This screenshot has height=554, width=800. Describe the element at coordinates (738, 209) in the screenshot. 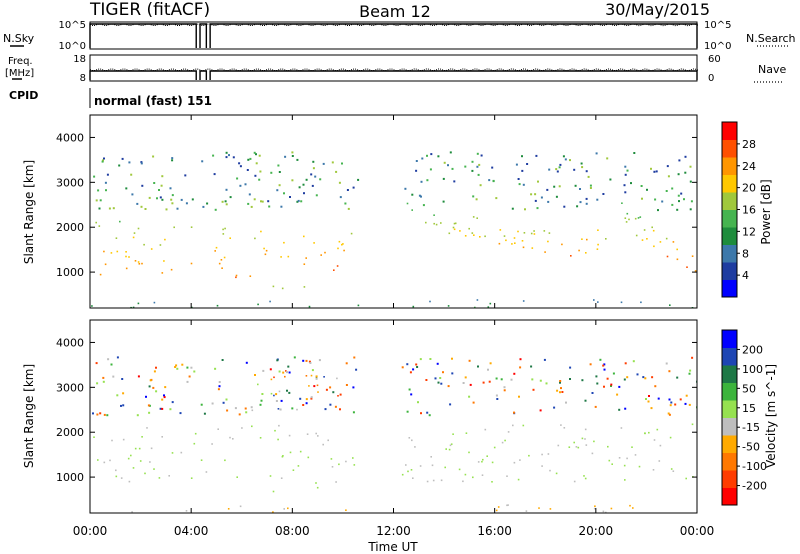

I see `power-colorbar: 28 24 20 16 12 8 4` at that location.